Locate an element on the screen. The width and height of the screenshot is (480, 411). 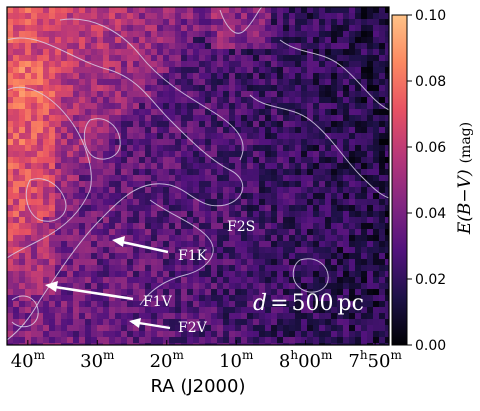
annotation-f2v: F2V is located at coordinates (193, 328).